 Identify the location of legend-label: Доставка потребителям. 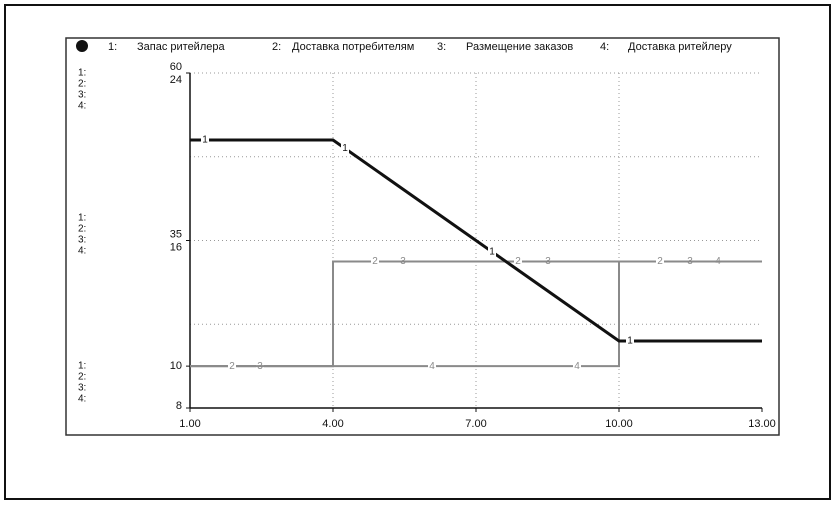
(353, 47).